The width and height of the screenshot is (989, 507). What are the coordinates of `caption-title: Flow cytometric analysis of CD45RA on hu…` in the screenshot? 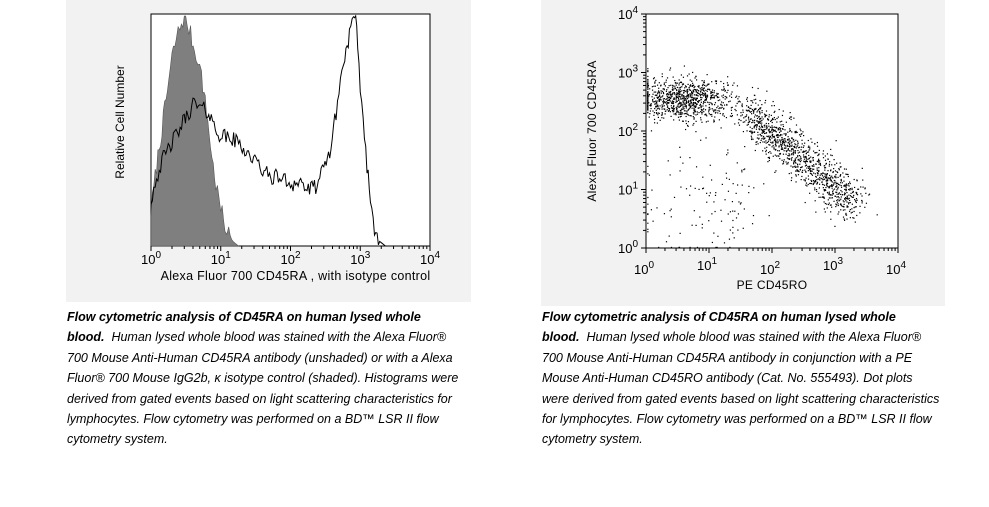 It's located at (719, 327).